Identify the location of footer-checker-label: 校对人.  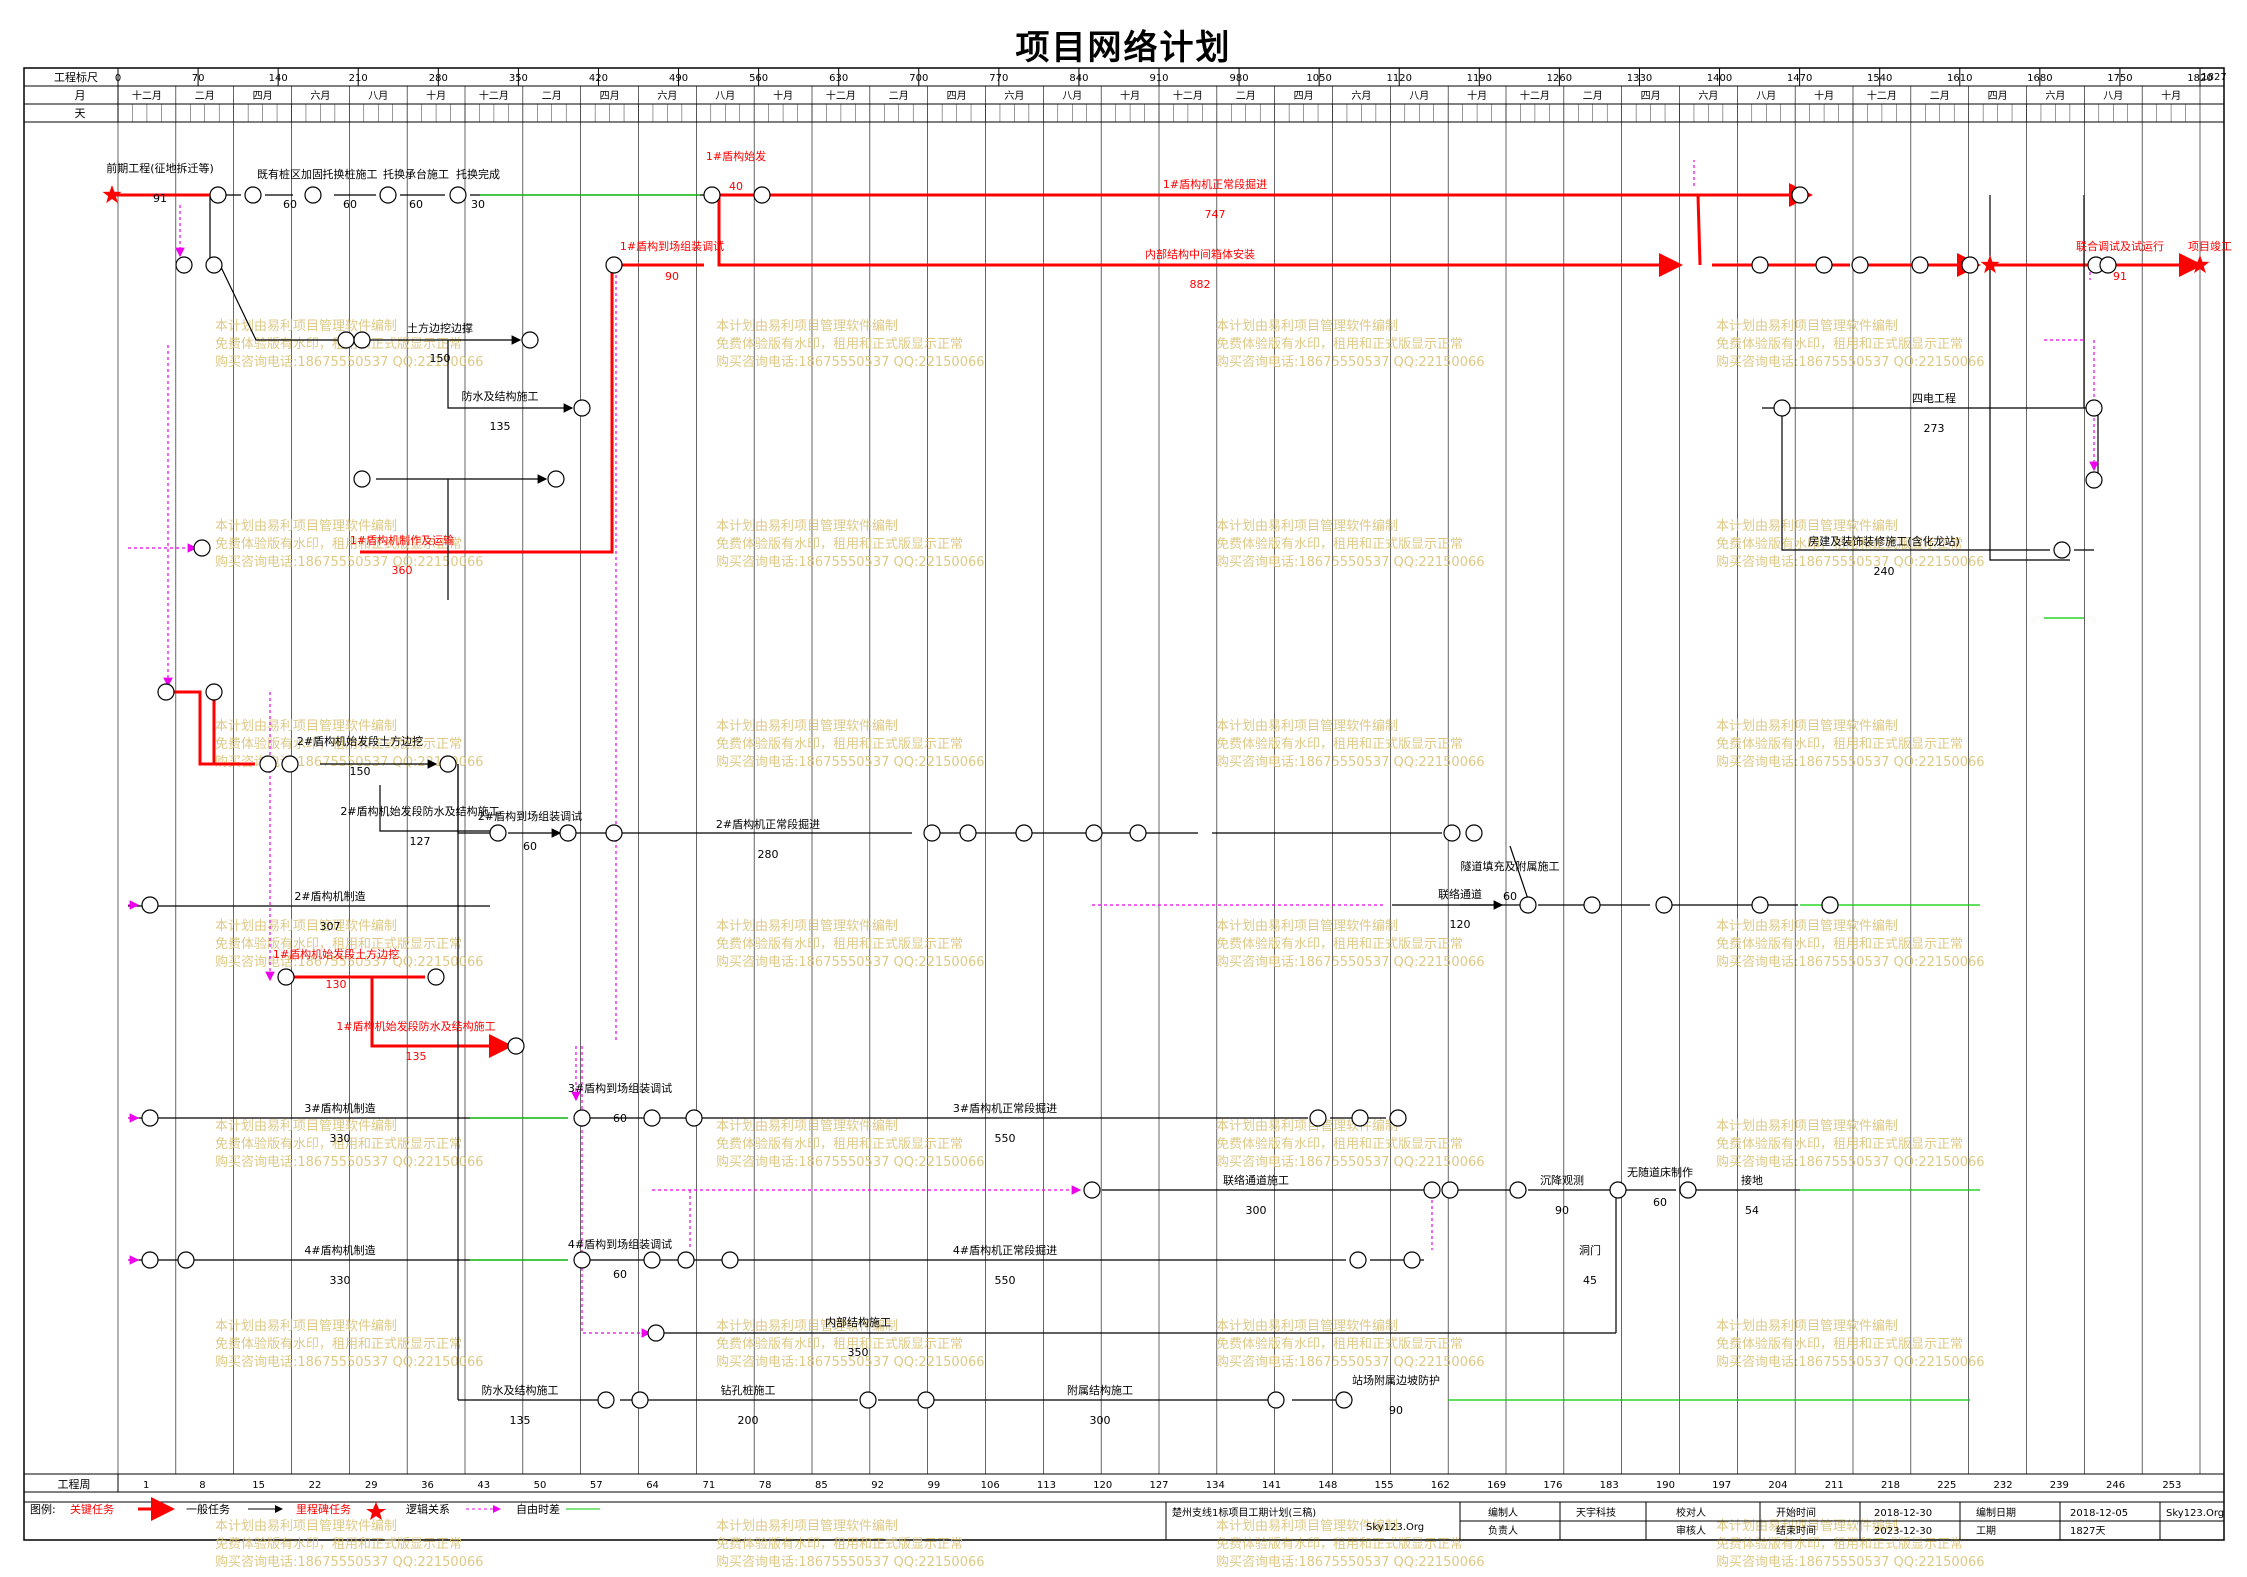
(1691, 1512).